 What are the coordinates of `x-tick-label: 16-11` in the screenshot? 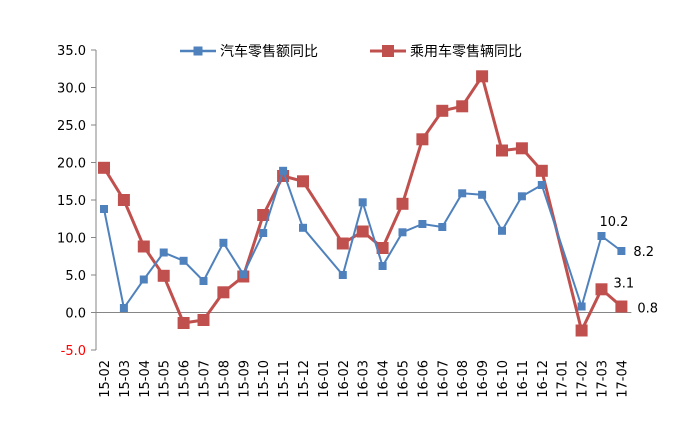 It's located at (523, 379).